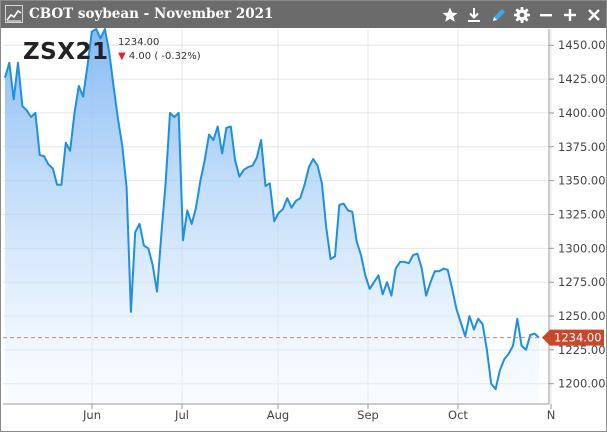 This screenshot has width=607, height=432. Describe the element at coordinates (303, 14) in the screenshot. I see `title-bar: CBOT soybean - November 2021` at that location.